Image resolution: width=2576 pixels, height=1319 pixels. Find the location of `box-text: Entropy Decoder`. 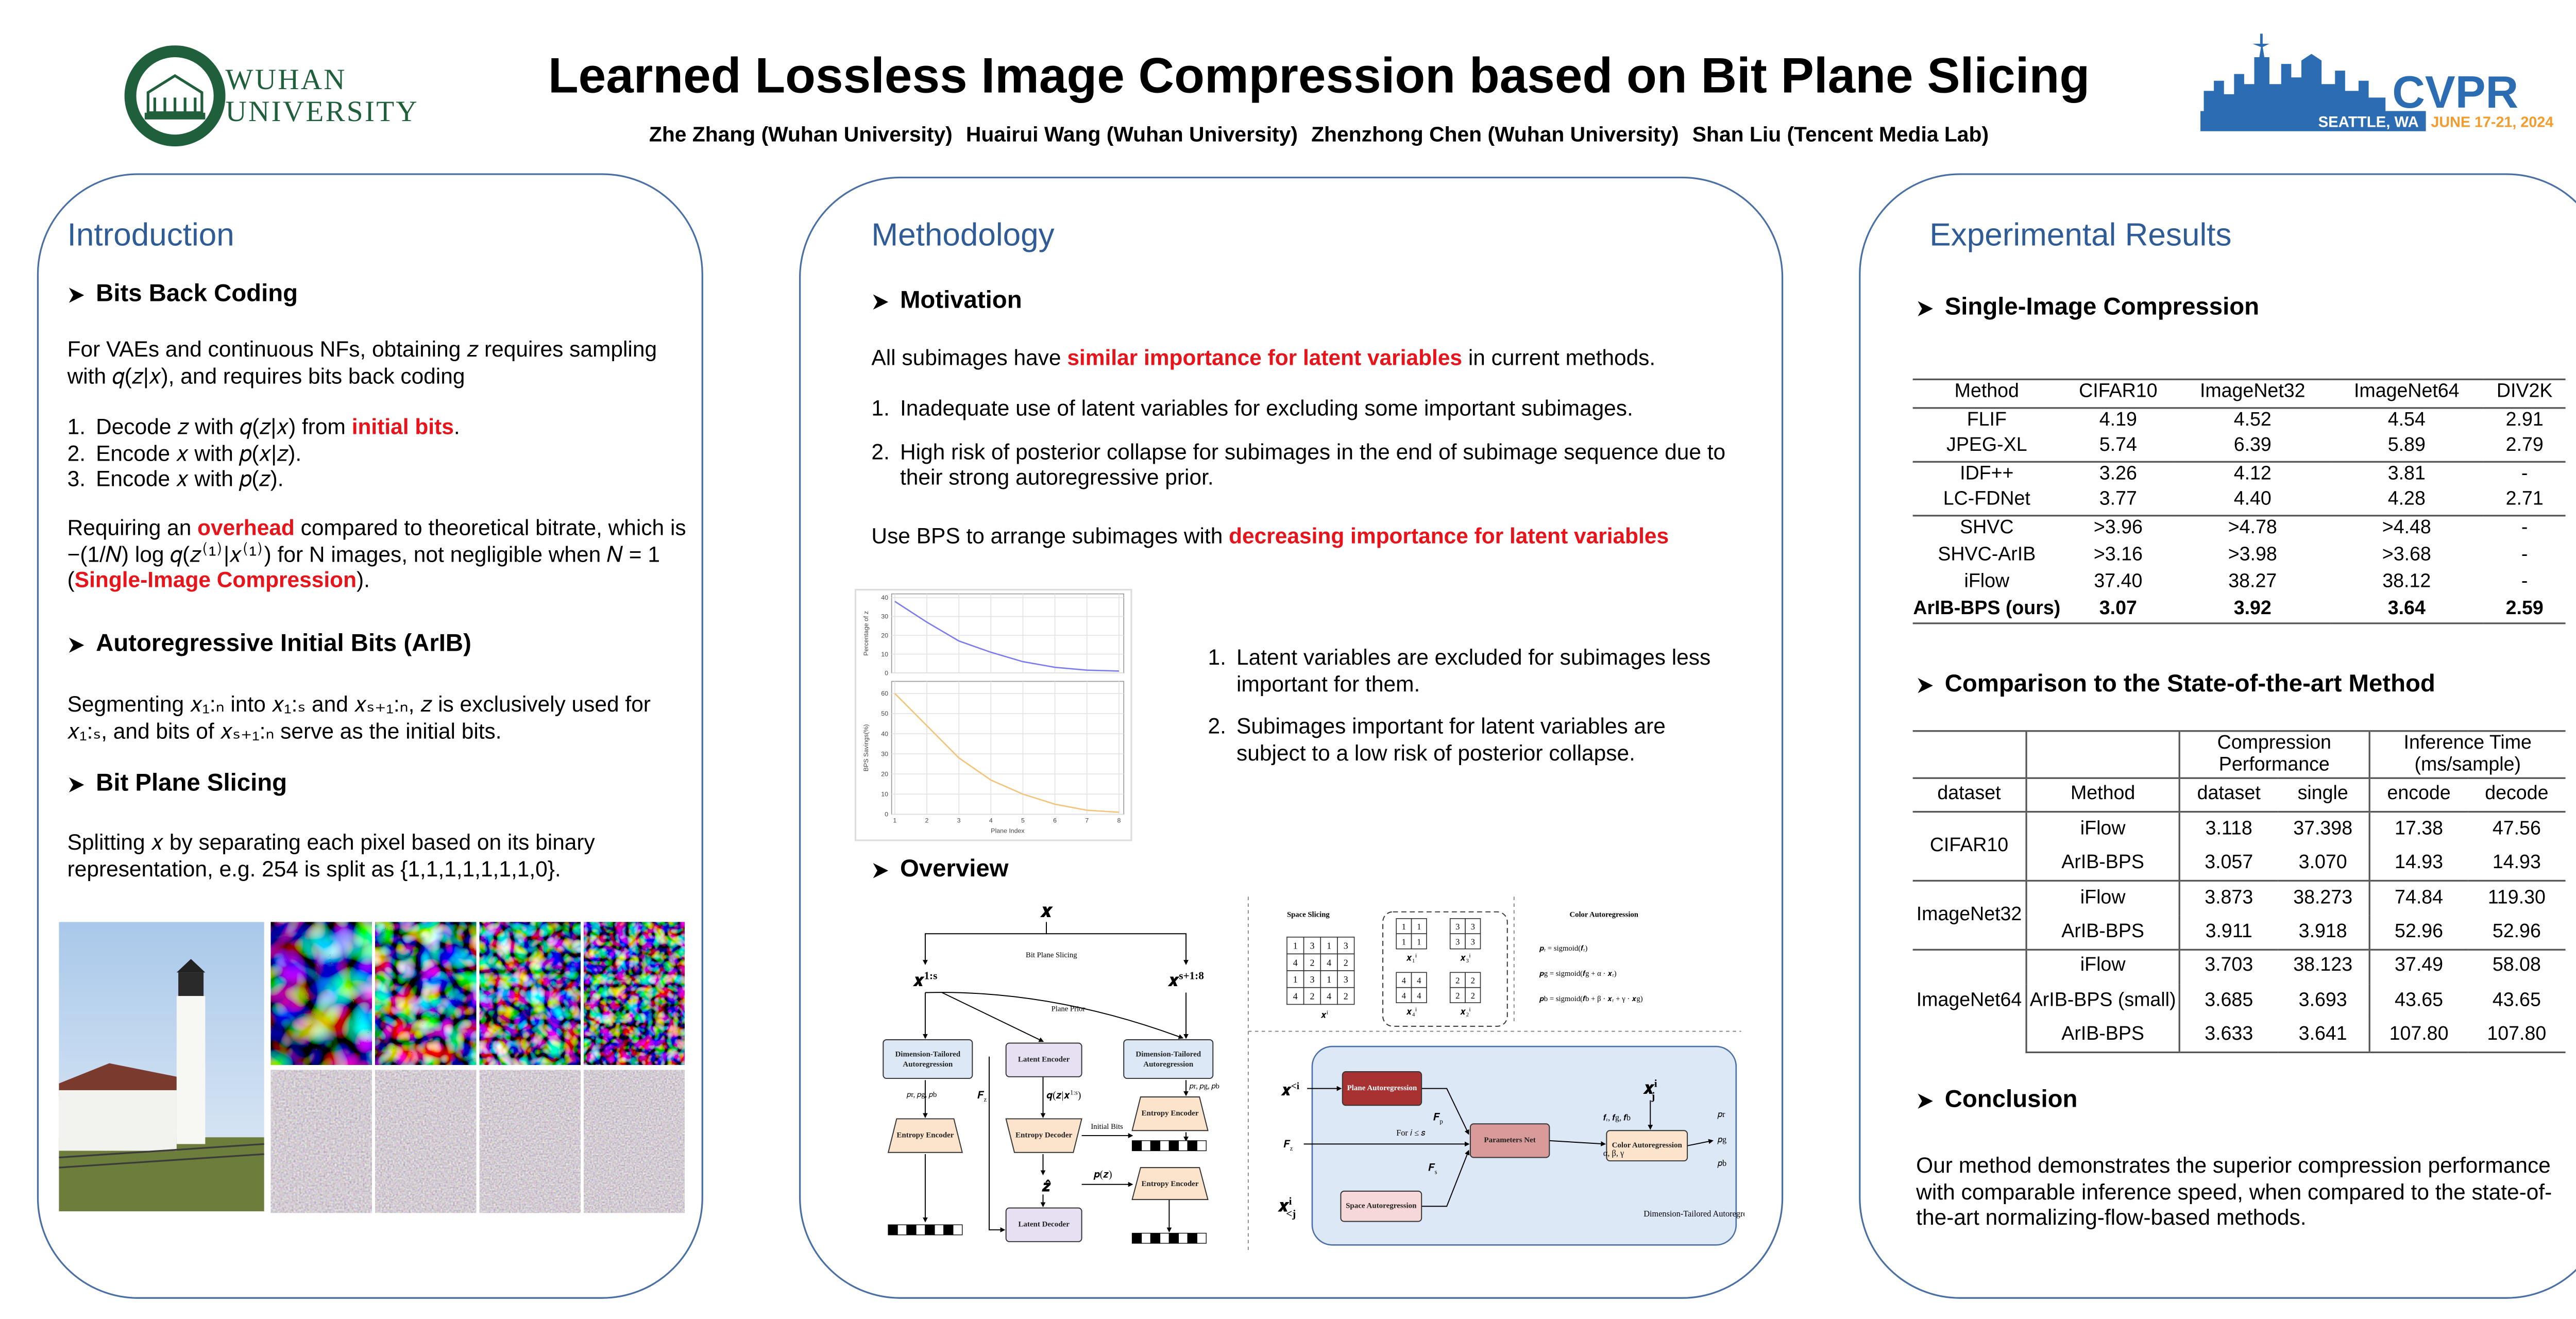

box-text: Entropy Decoder is located at coordinates (1044, 1135).